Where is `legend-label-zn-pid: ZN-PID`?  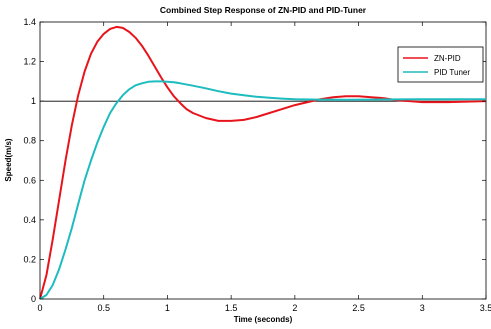 legend-label-zn-pid: ZN-PID is located at coordinates (447, 58).